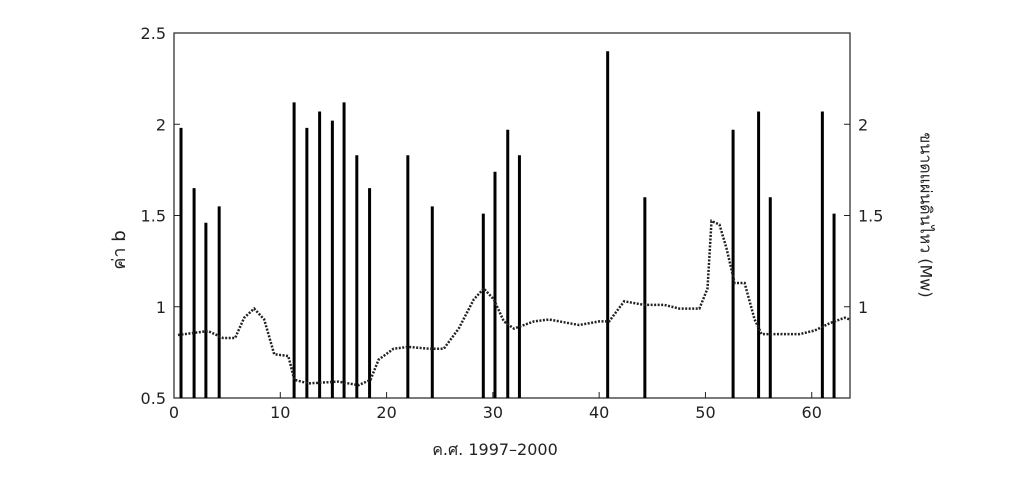 The image size is (1024, 483). What do you see at coordinates (153, 216) in the screenshot?
I see `y-tick-label: 1.5` at bounding box center [153, 216].